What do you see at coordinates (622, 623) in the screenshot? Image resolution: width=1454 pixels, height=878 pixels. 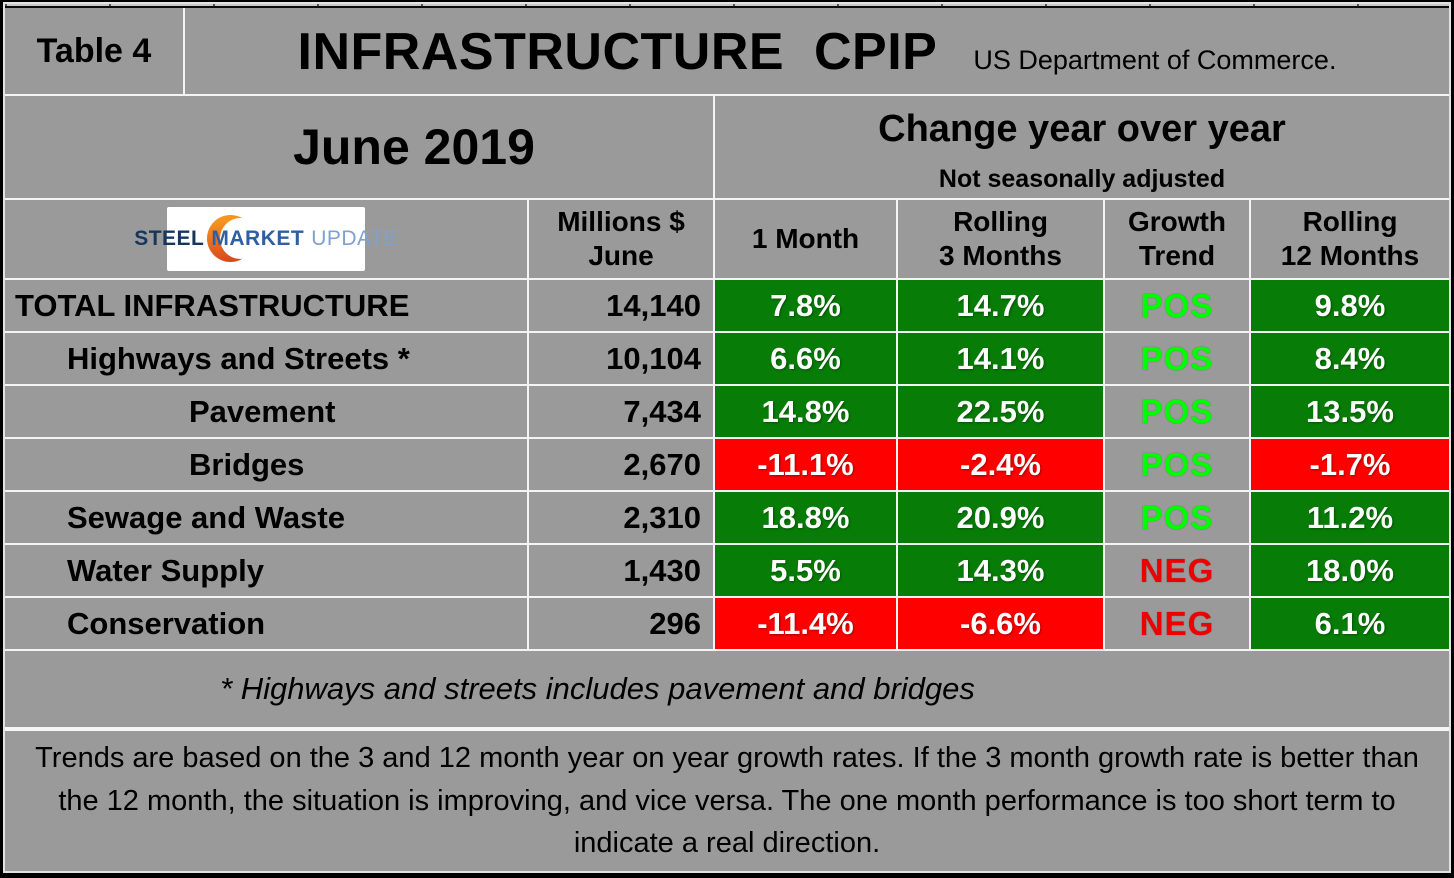 I see `row-millions: 296` at bounding box center [622, 623].